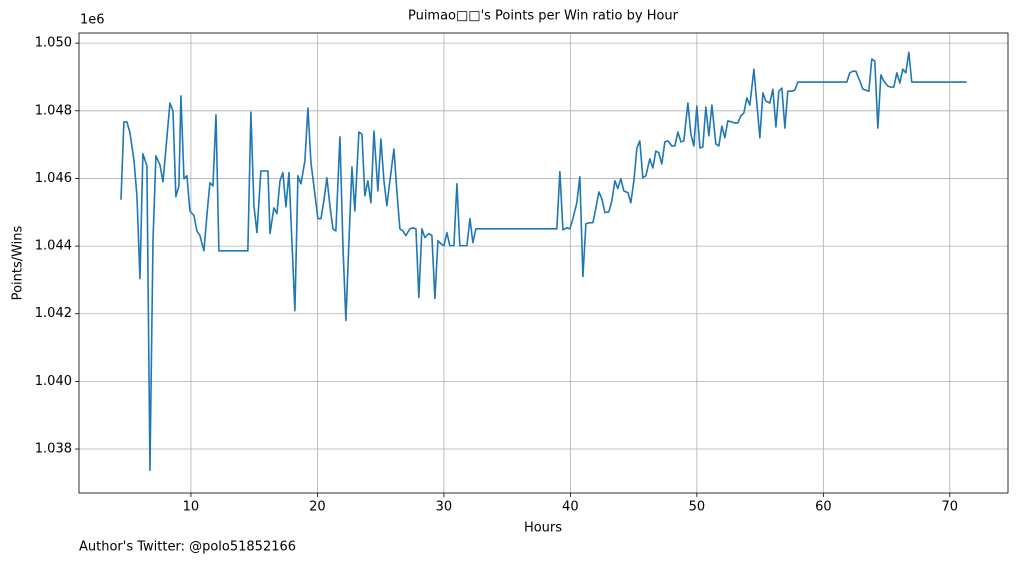  I want to click on y-tick-label: 1.042, so click(53, 313).